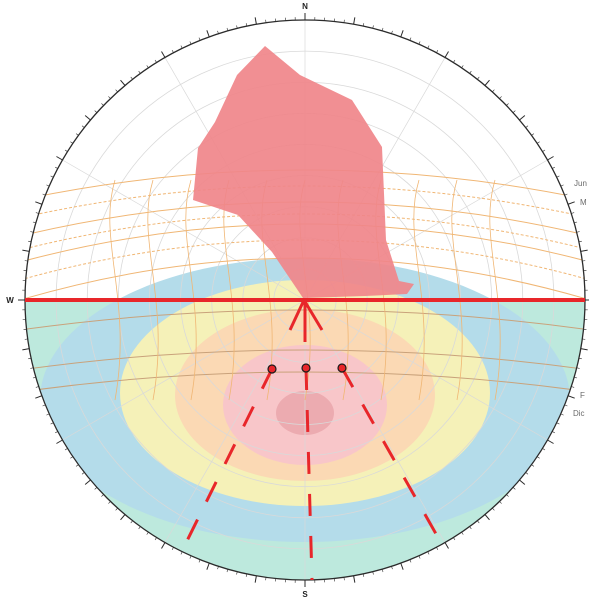 The height and width of the screenshot is (599, 589). Describe the element at coordinates (226, 462) in the screenshot. I see `shading-line-left` at that location.